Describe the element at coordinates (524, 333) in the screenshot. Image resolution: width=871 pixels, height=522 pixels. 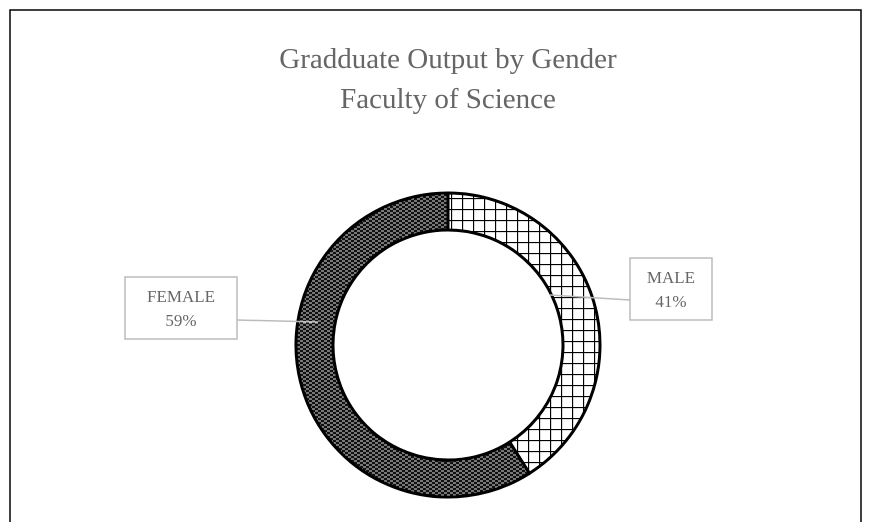
I see `donut-segment` at that location.